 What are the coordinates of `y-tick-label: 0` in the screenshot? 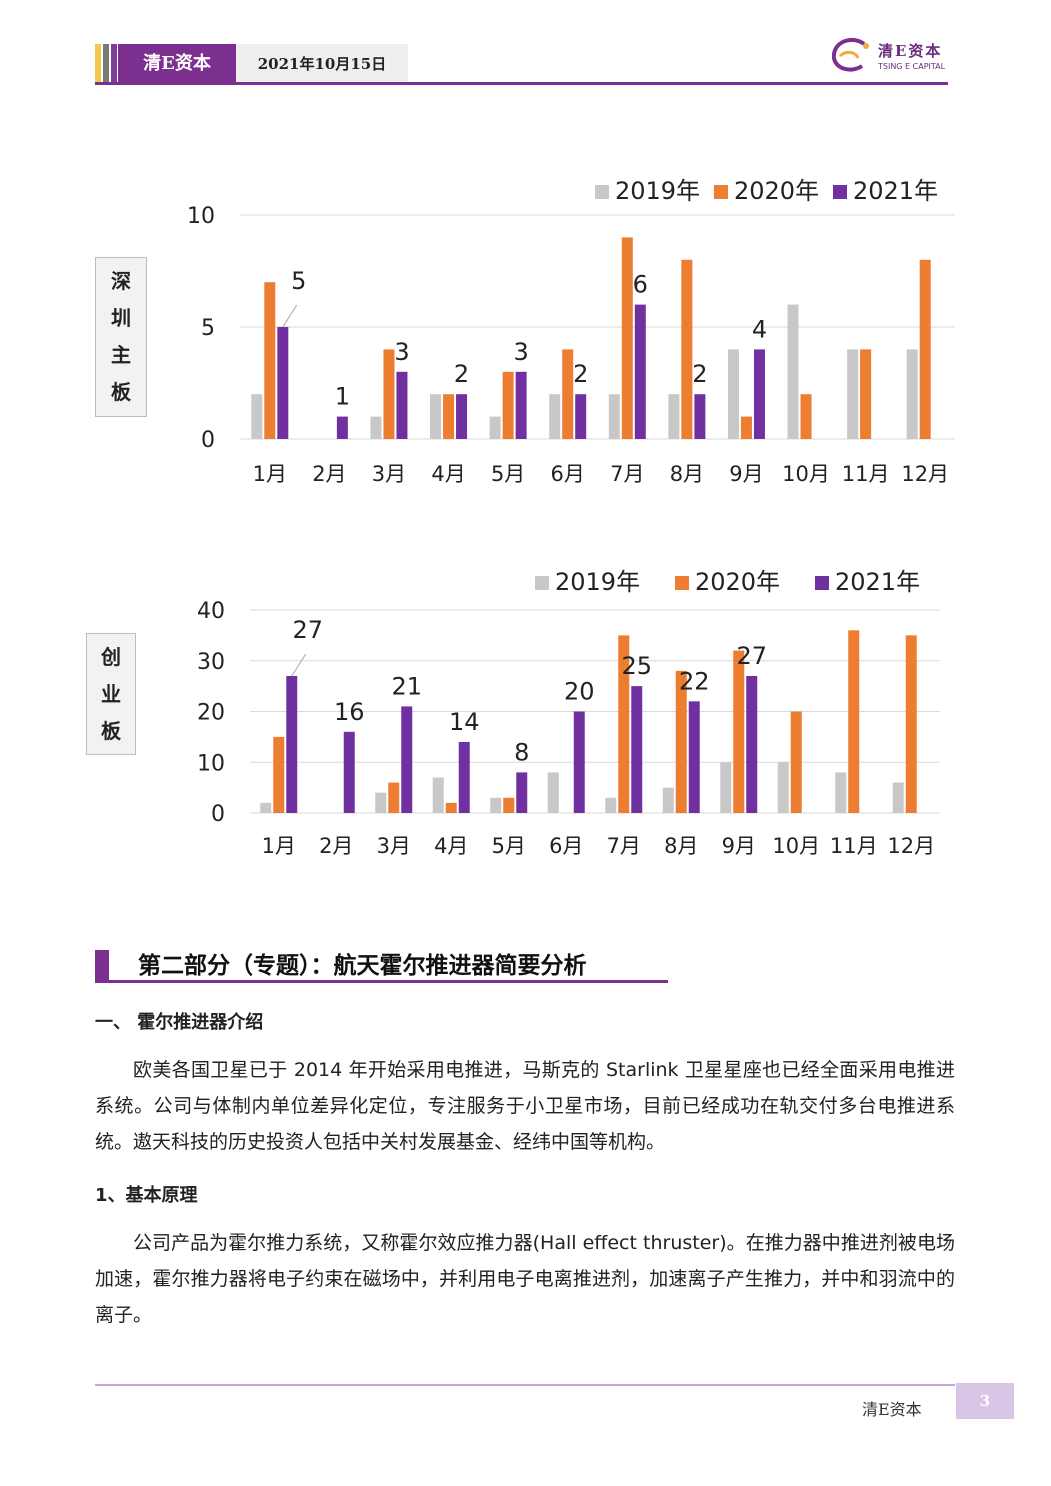 It's located at (208, 440).